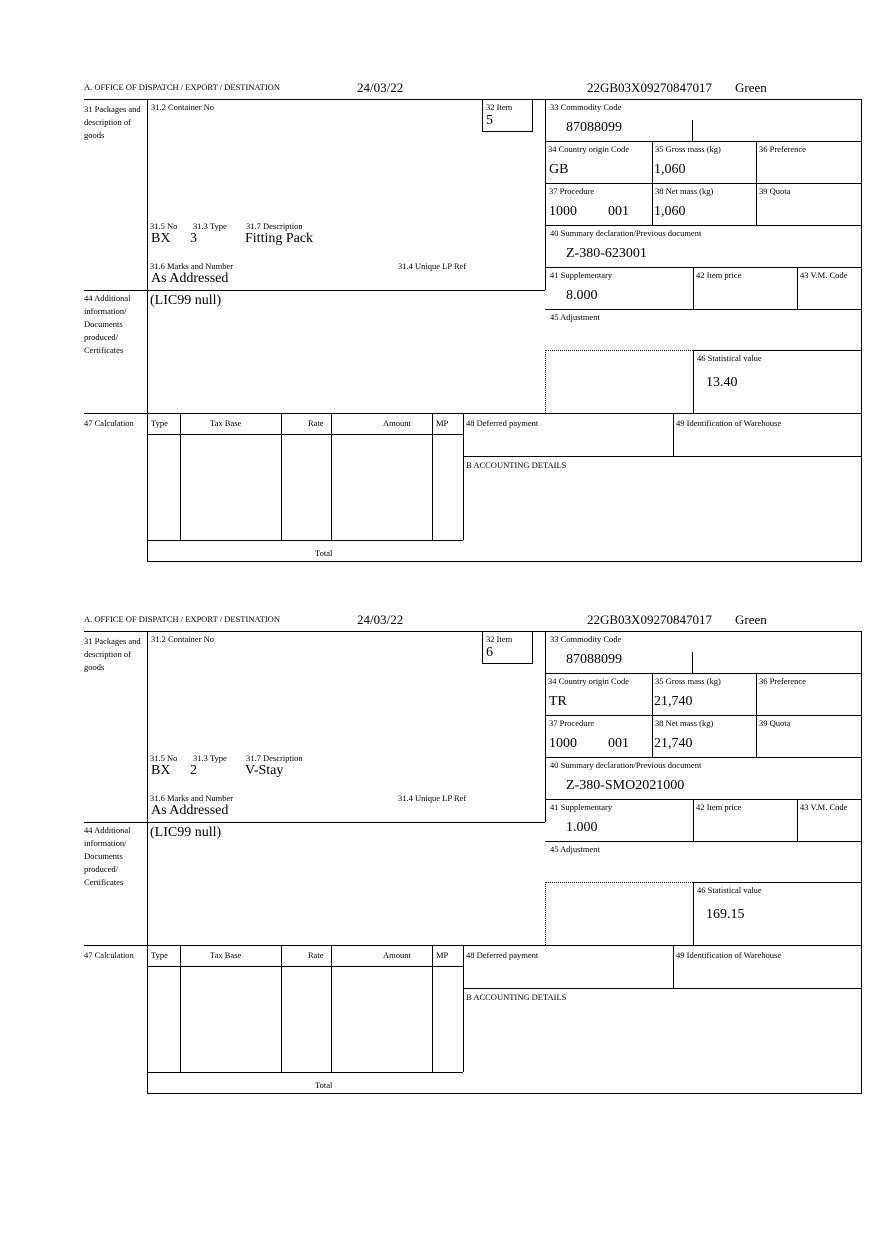  I want to click on pkg-description-value: Fitting Pack, so click(279, 238).